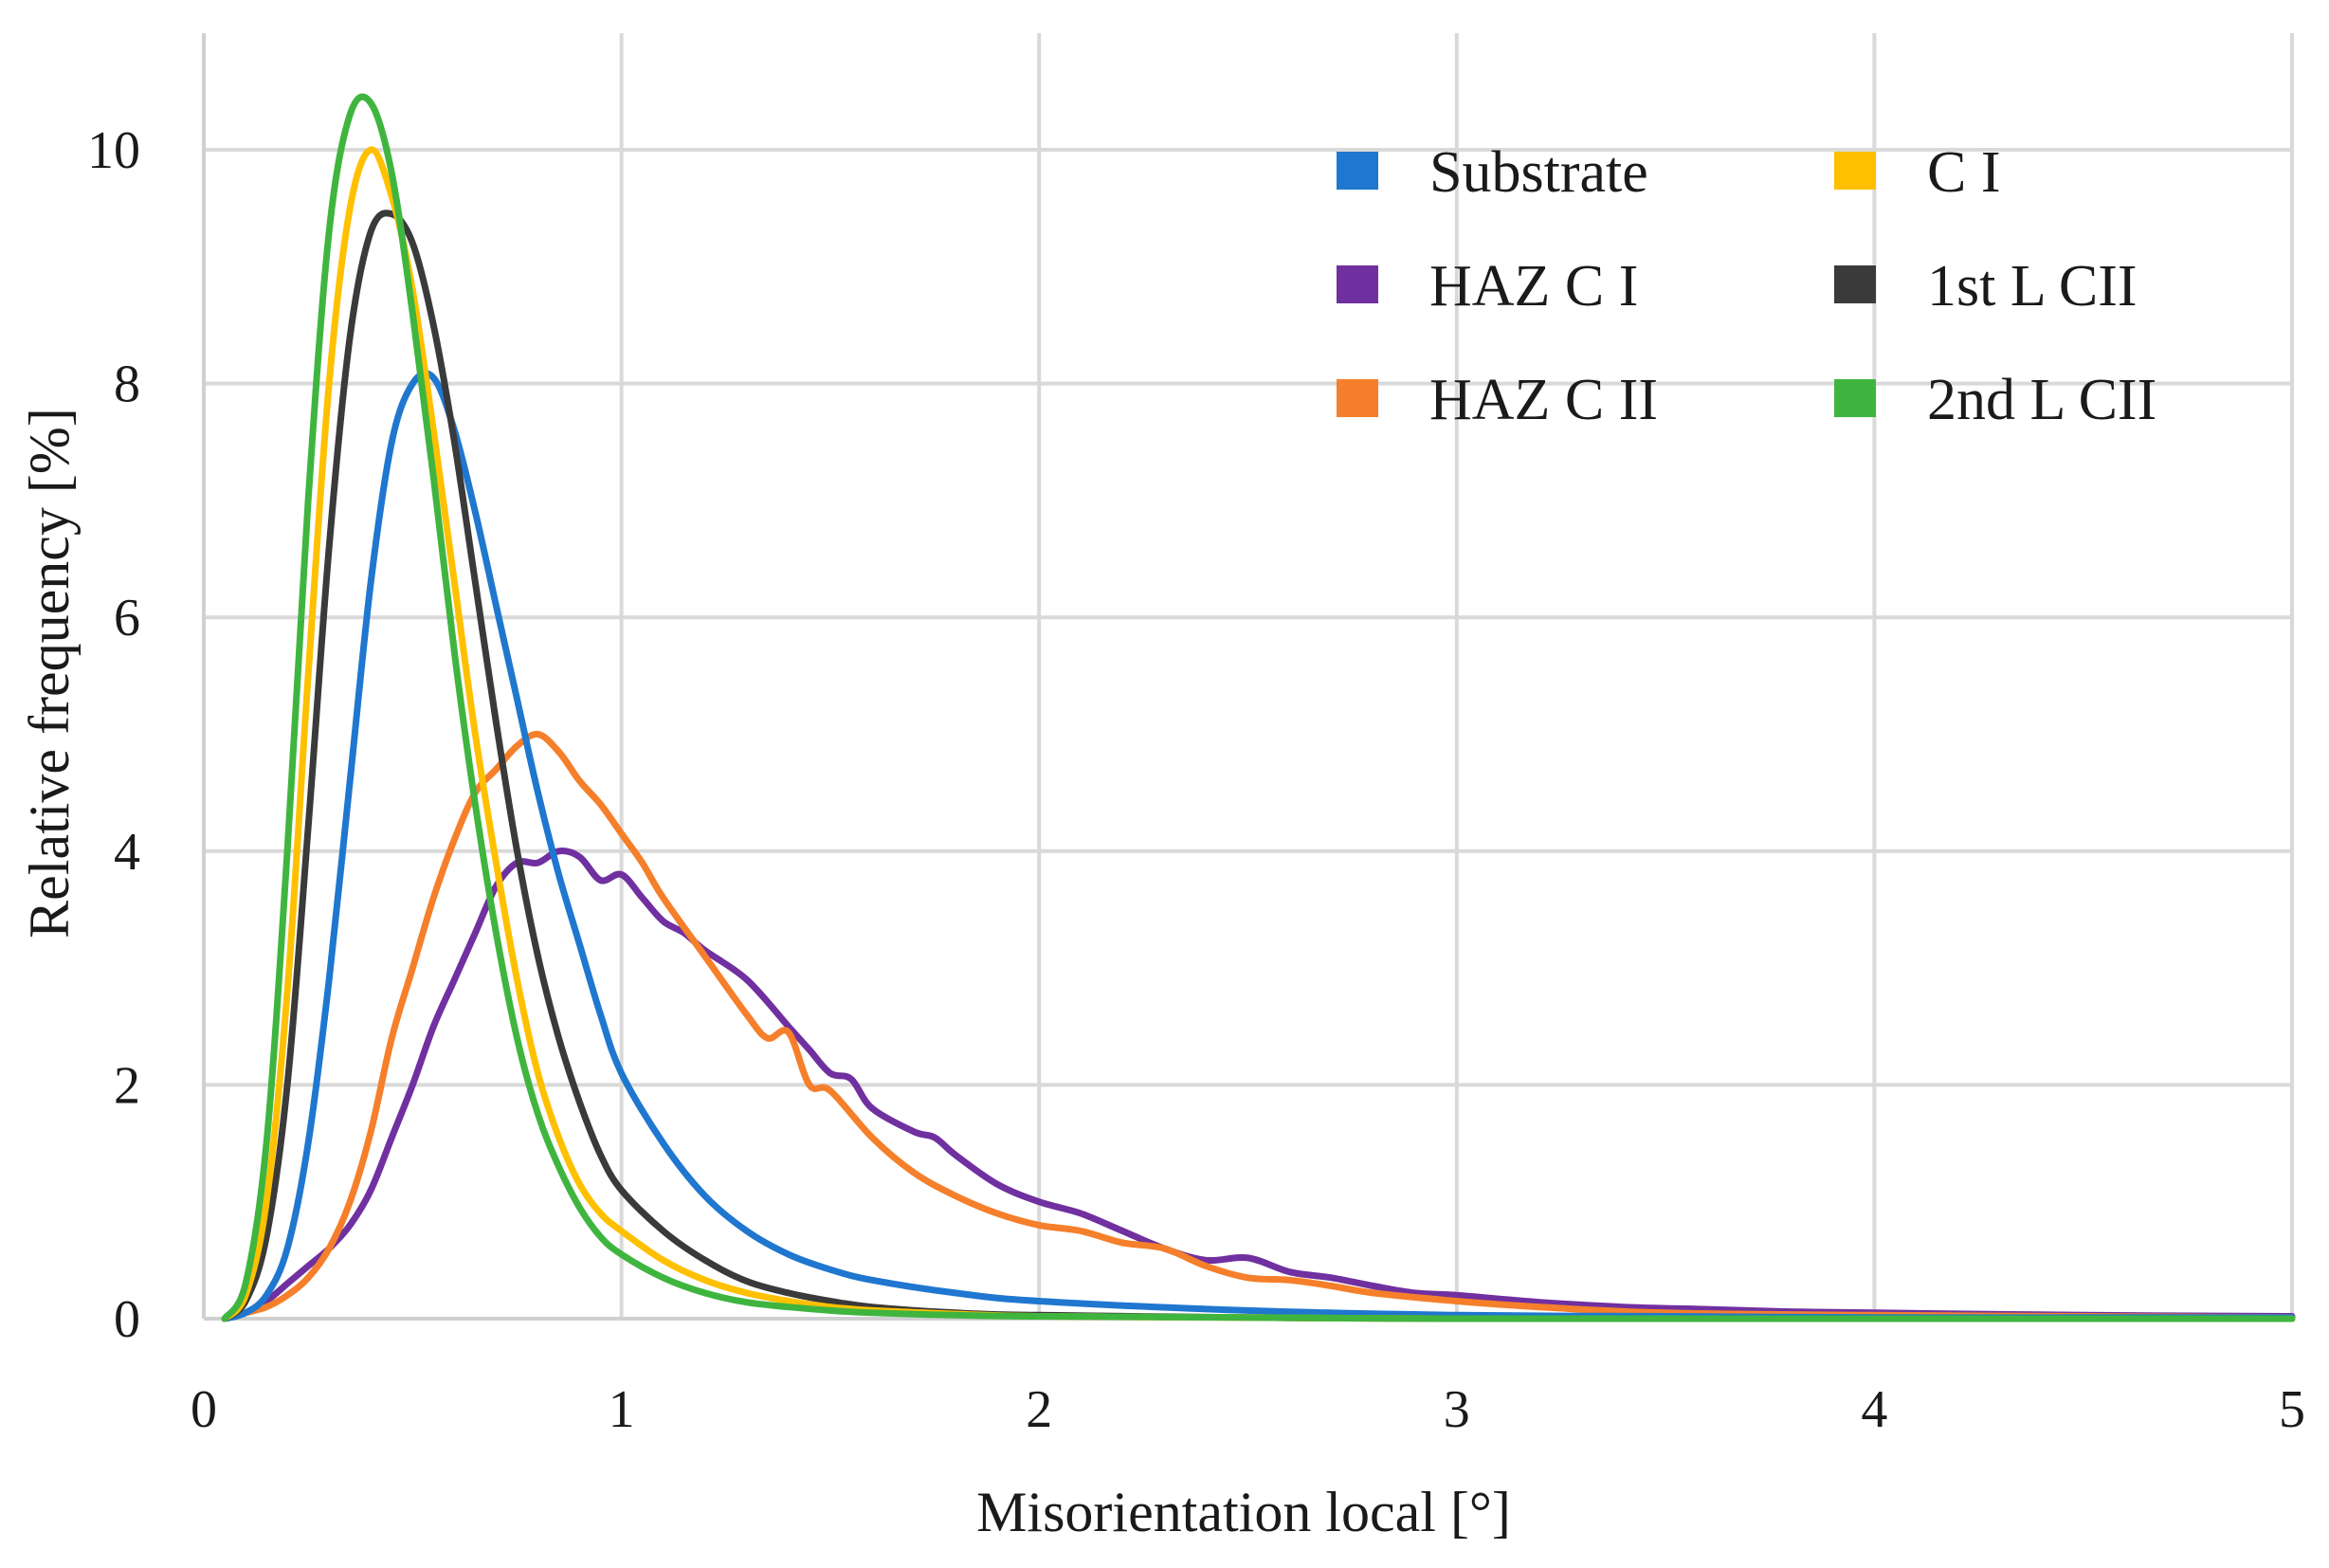 The image size is (2329, 1568). I want to click on legend-swatch-c-i, so click(1855, 171).